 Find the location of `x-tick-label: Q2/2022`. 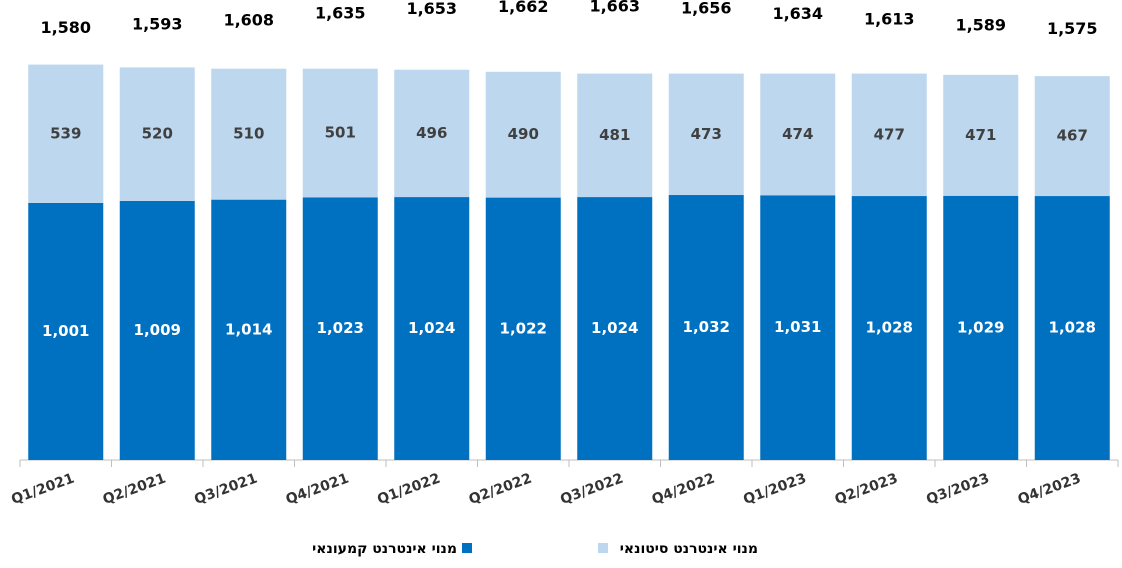

x-tick-label: Q2/2022 is located at coordinates (500, 489).